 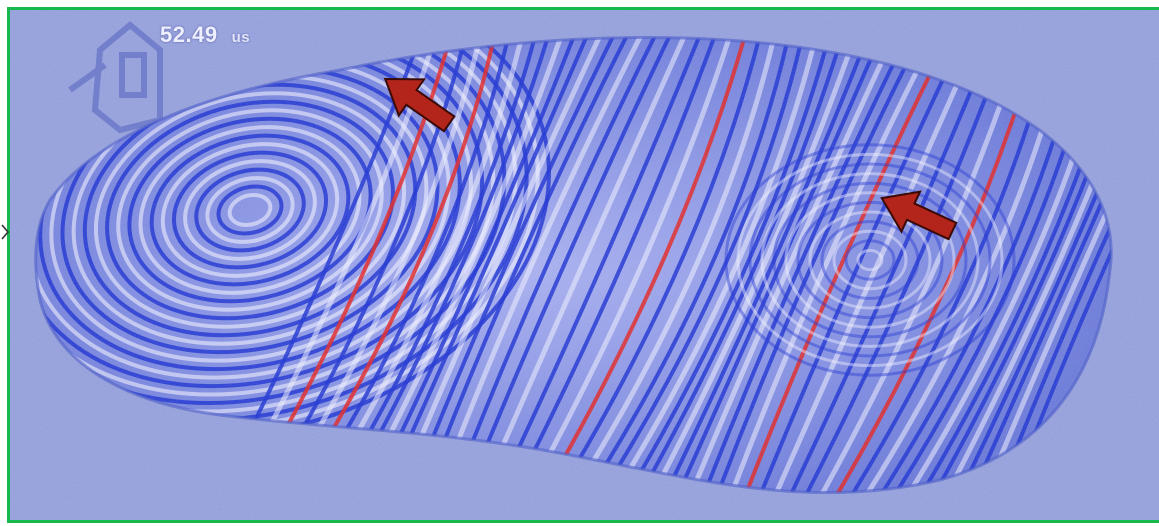 What do you see at coordinates (919, 215) in the screenshot?
I see `right-arrow` at bounding box center [919, 215].